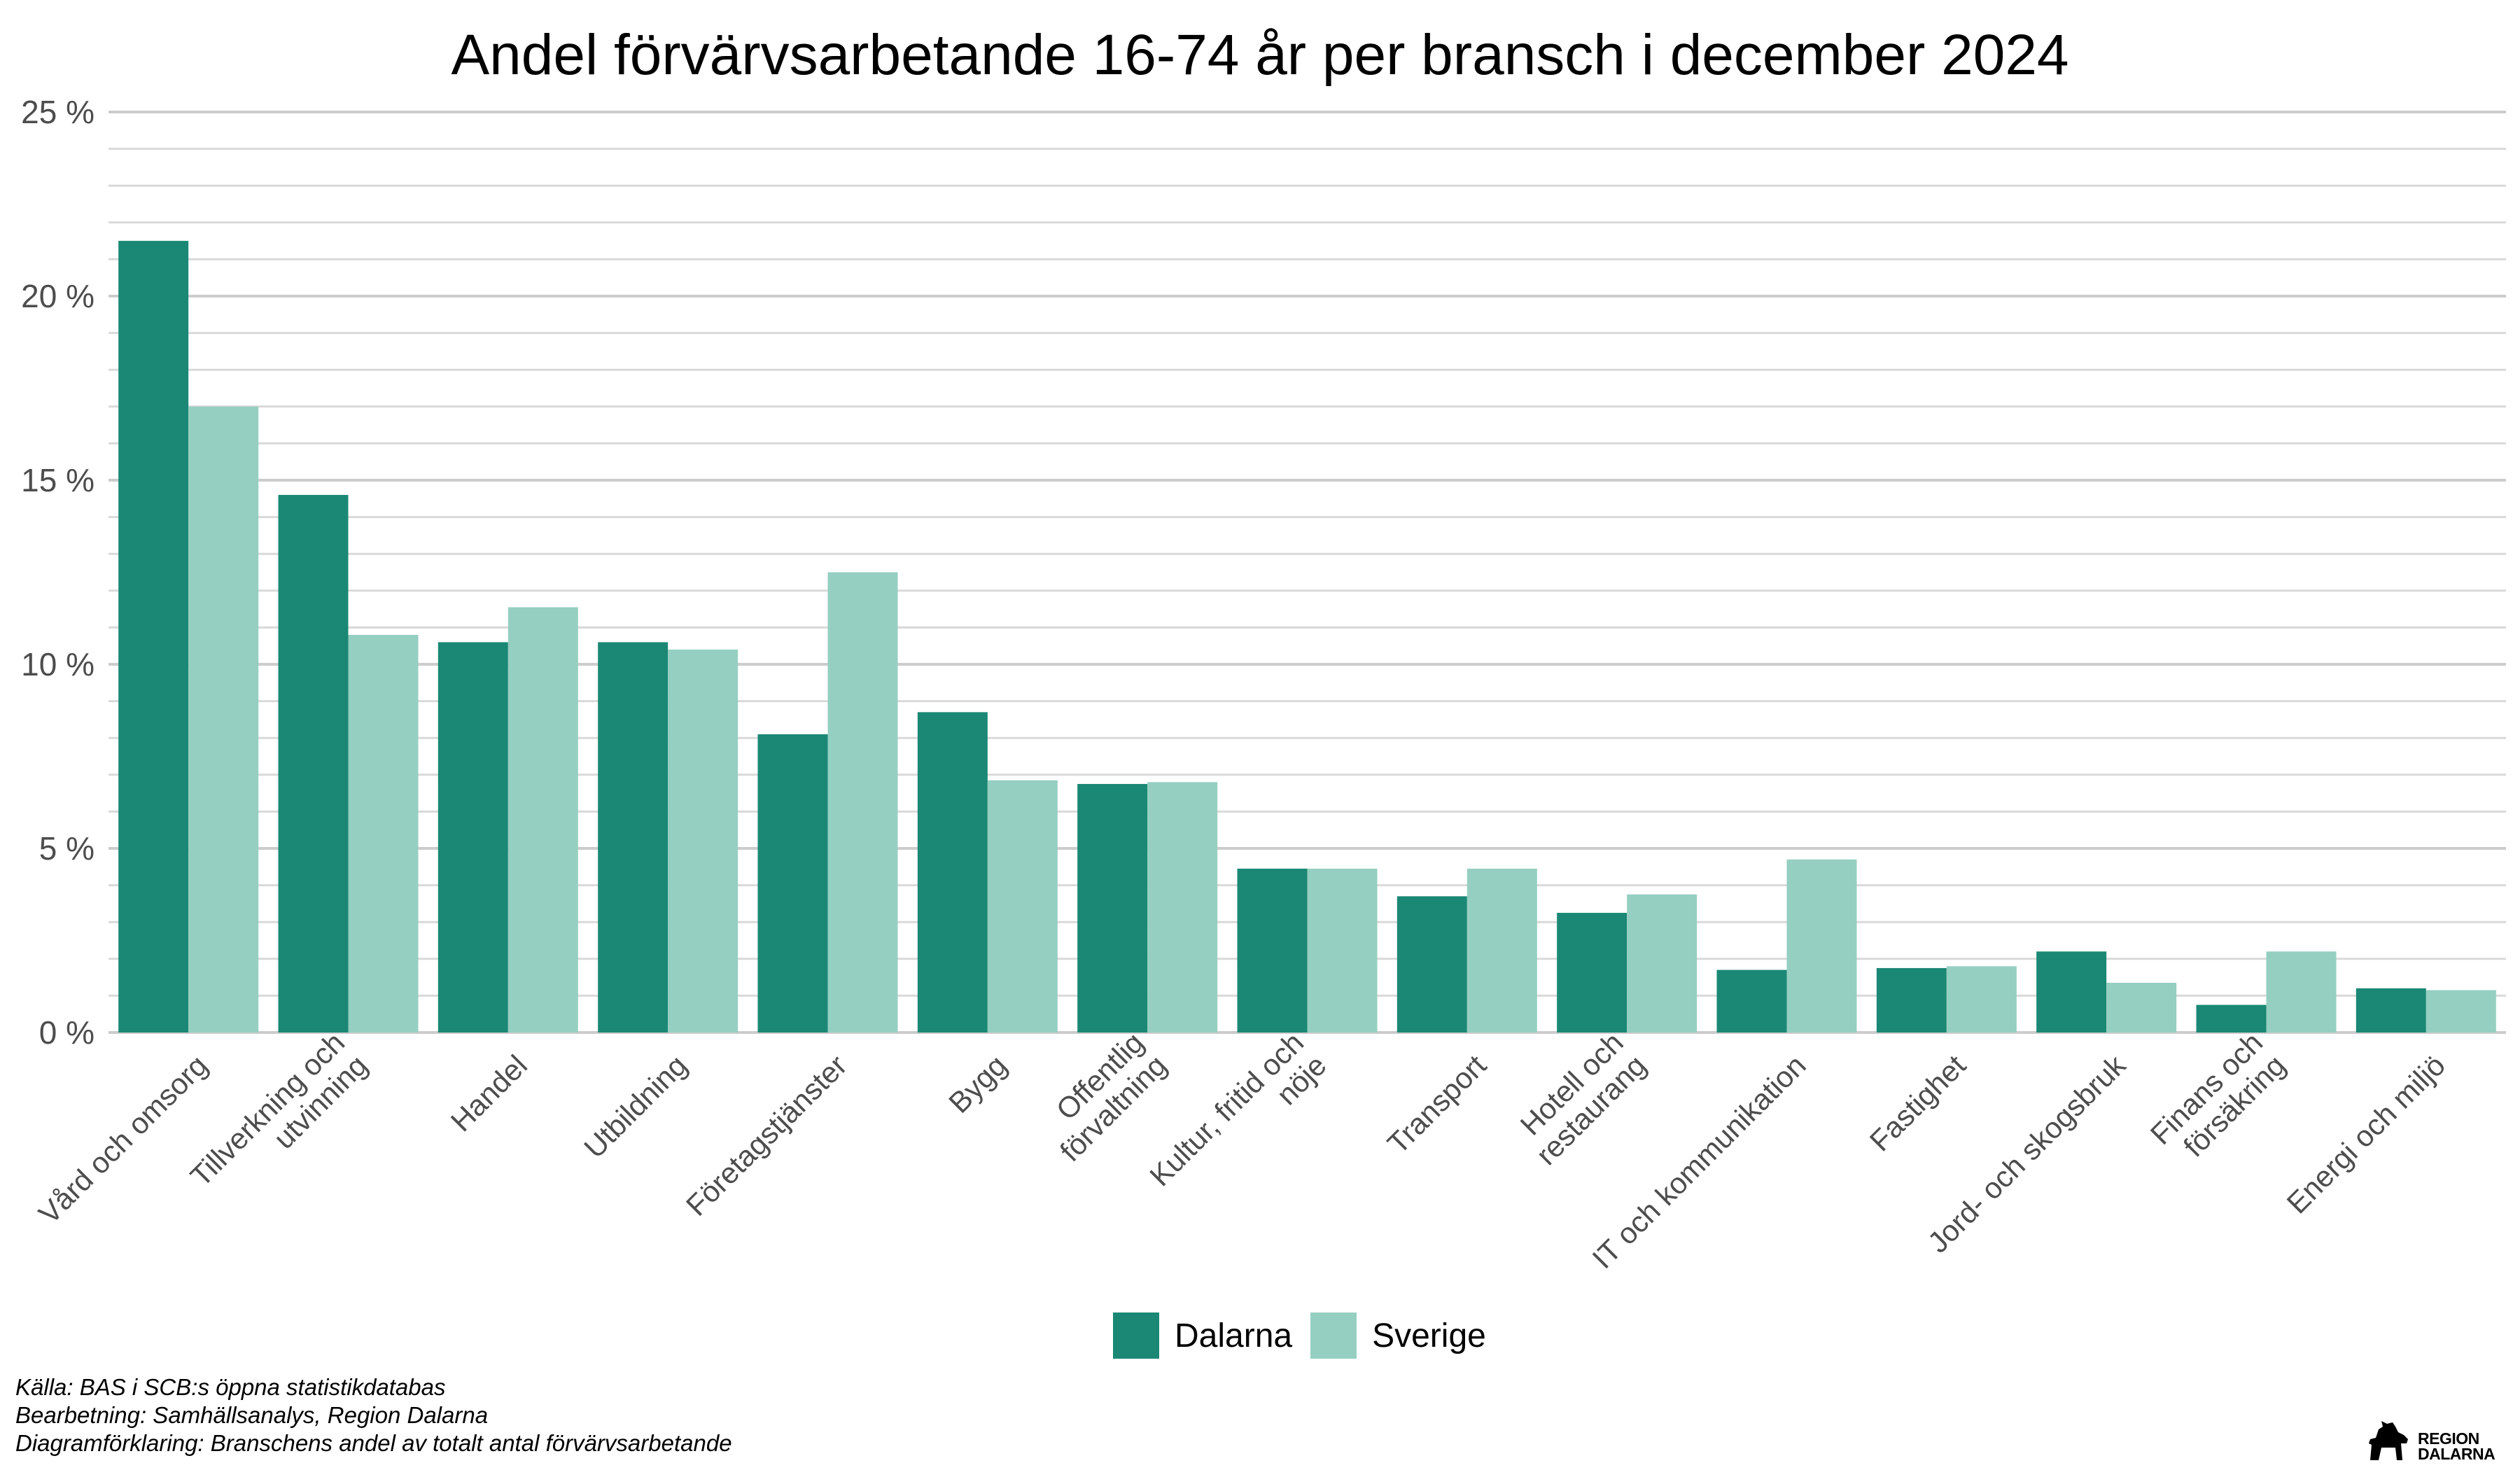 Image resolution: width=2520 pixels, height=1470 pixels. I want to click on x-tick-label: Transport, so click(1436, 1104).